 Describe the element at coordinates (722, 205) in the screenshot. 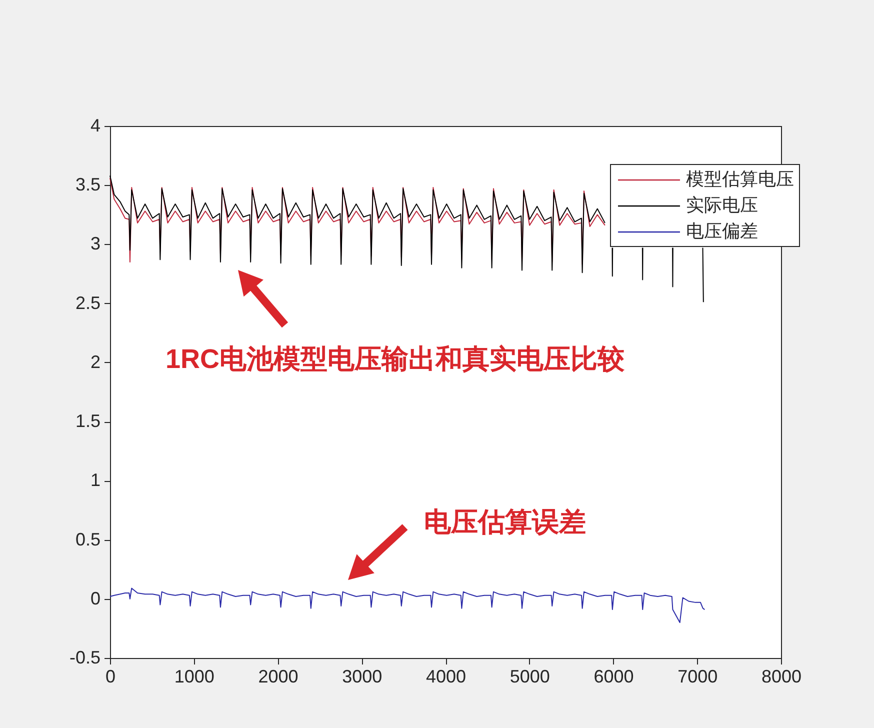

I see `legend-label: 实际电压` at that location.